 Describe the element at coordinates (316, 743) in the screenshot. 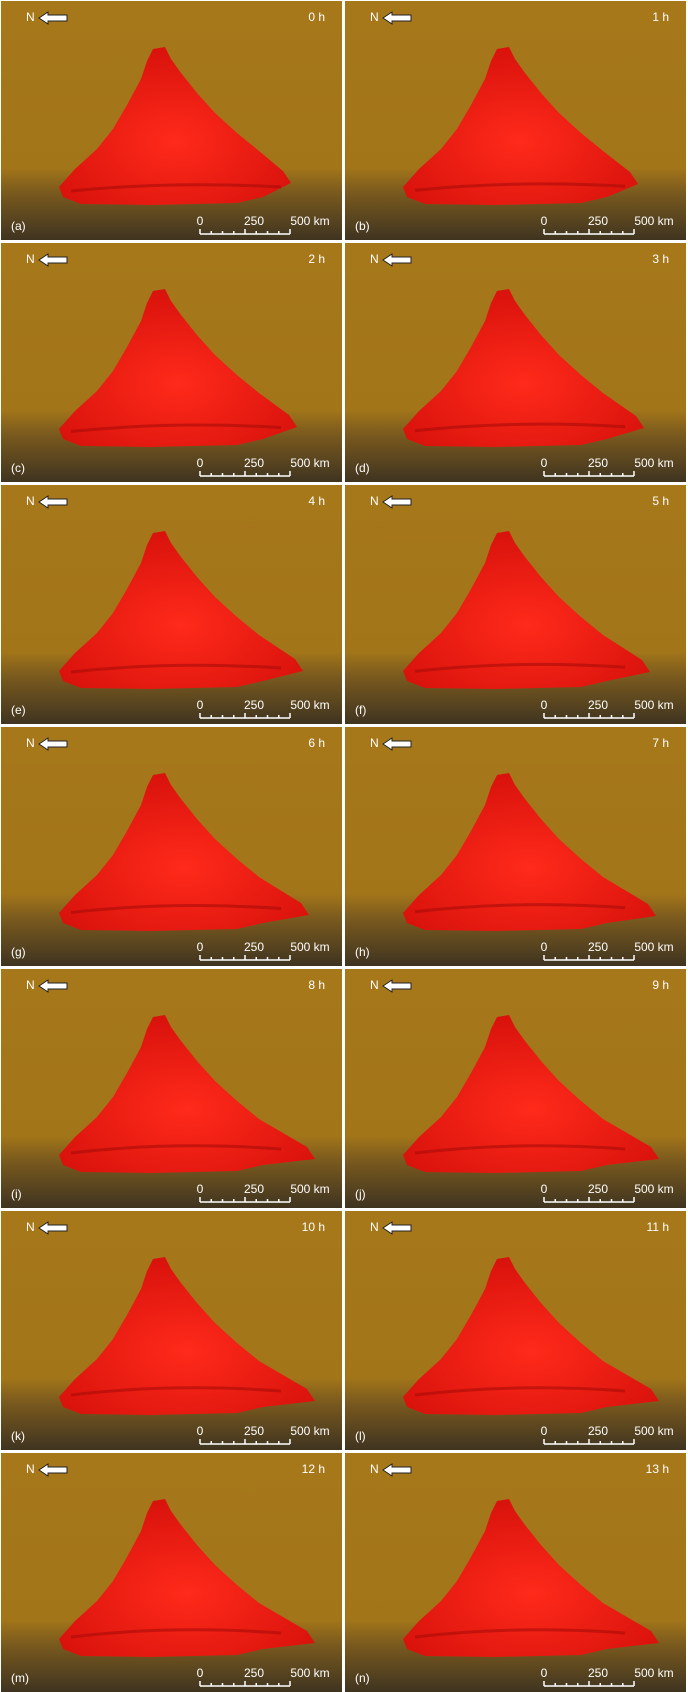

I see `time-label: 6 h` at that location.